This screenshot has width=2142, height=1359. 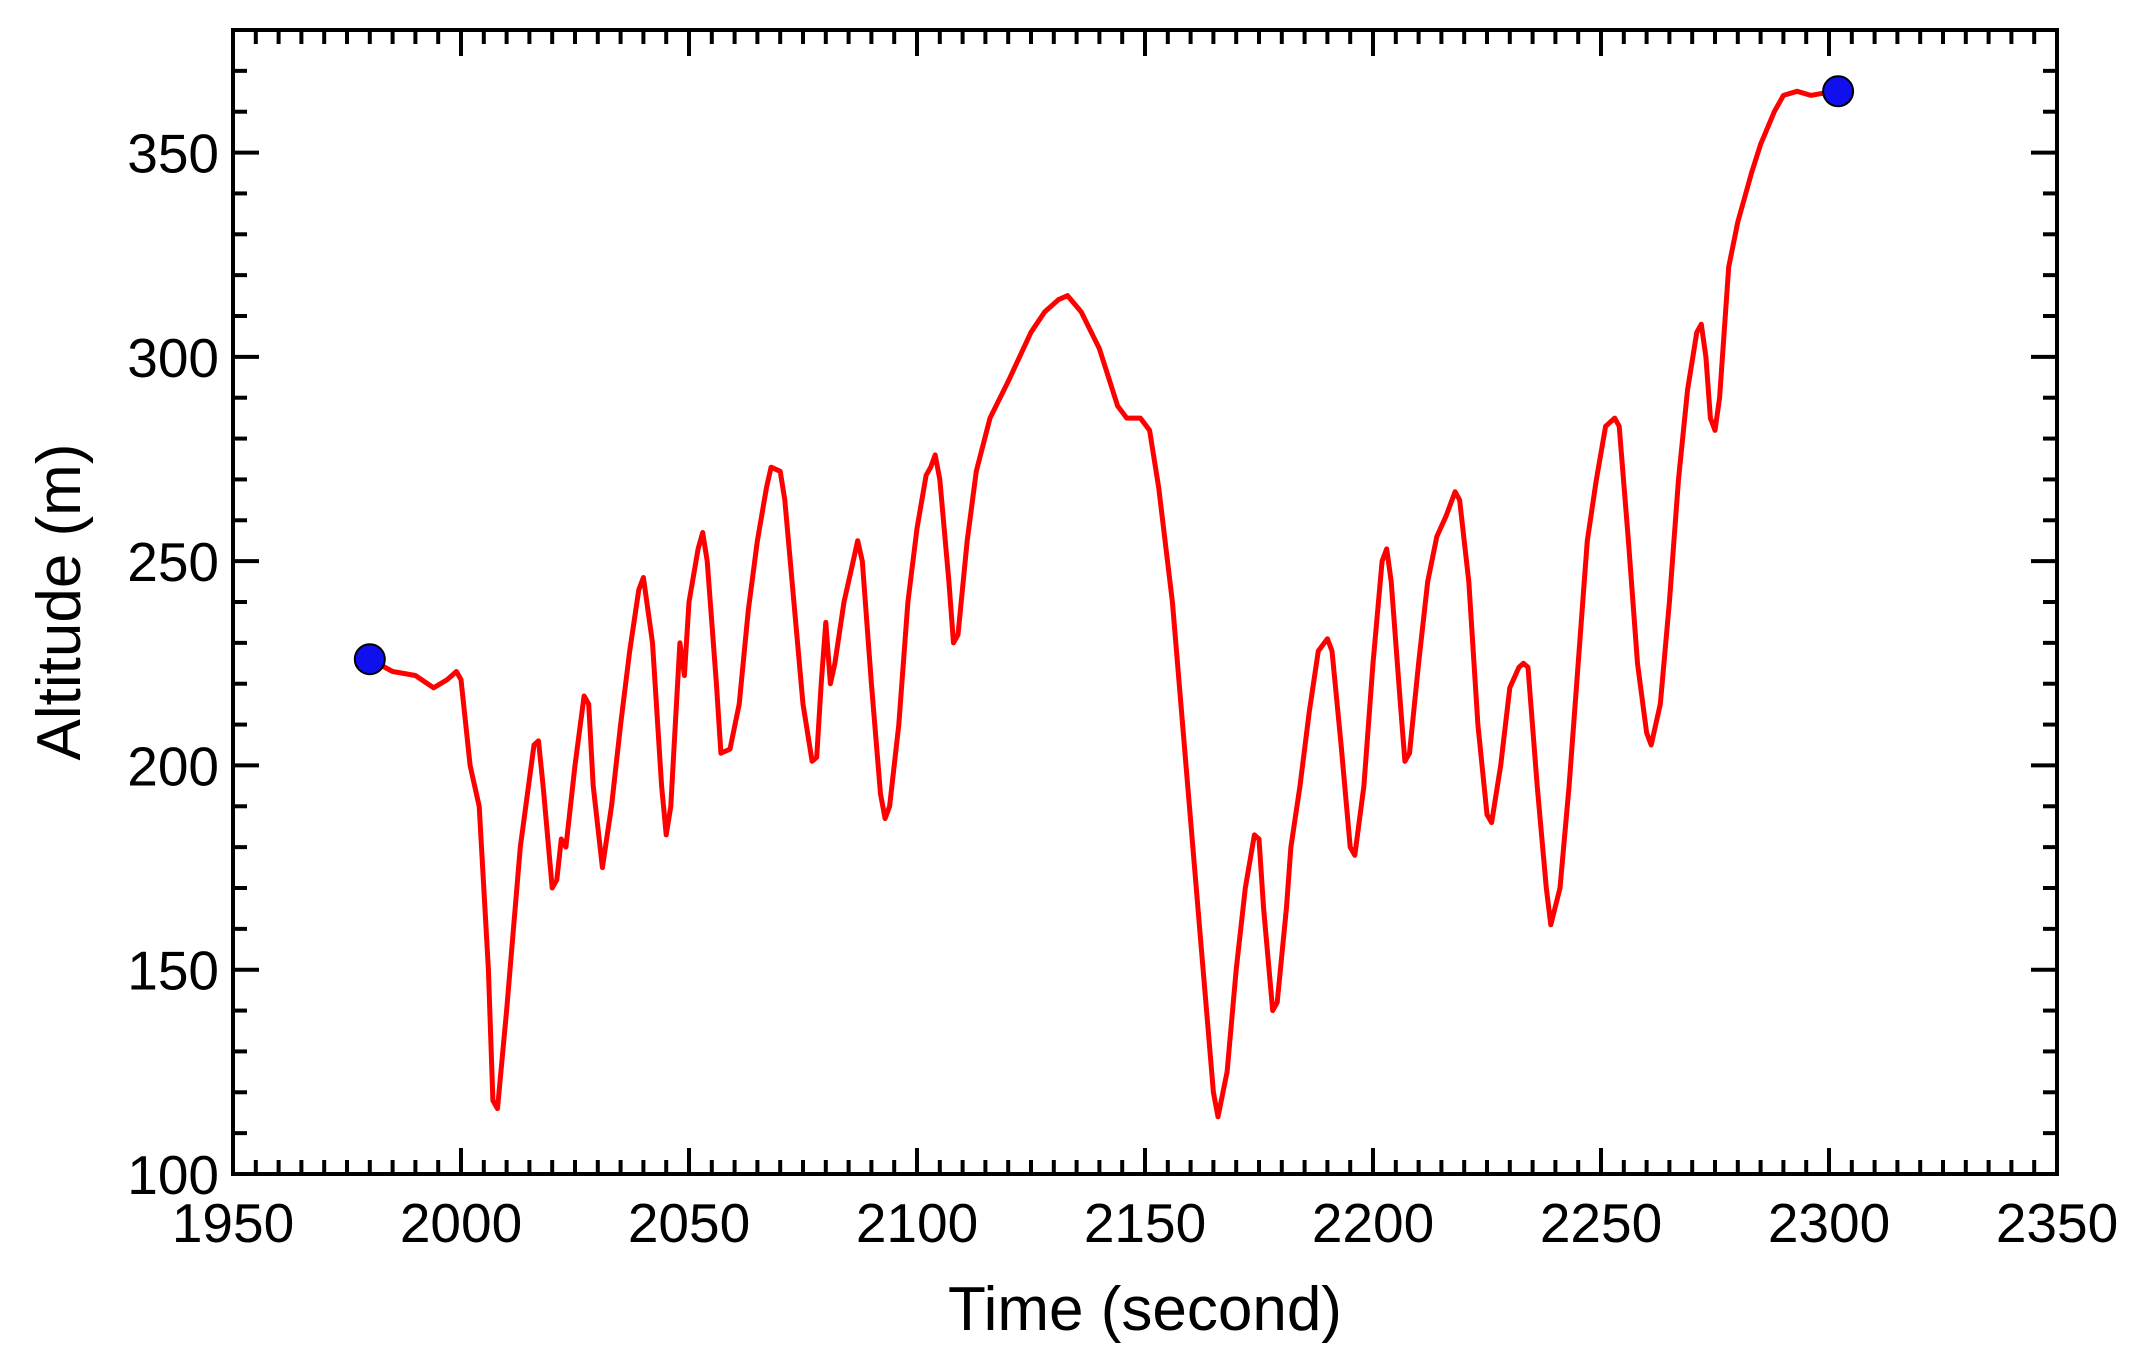 What do you see at coordinates (689, 1223) in the screenshot?
I see `x-tick-label: 2050` at bounding box center [689, 1223].